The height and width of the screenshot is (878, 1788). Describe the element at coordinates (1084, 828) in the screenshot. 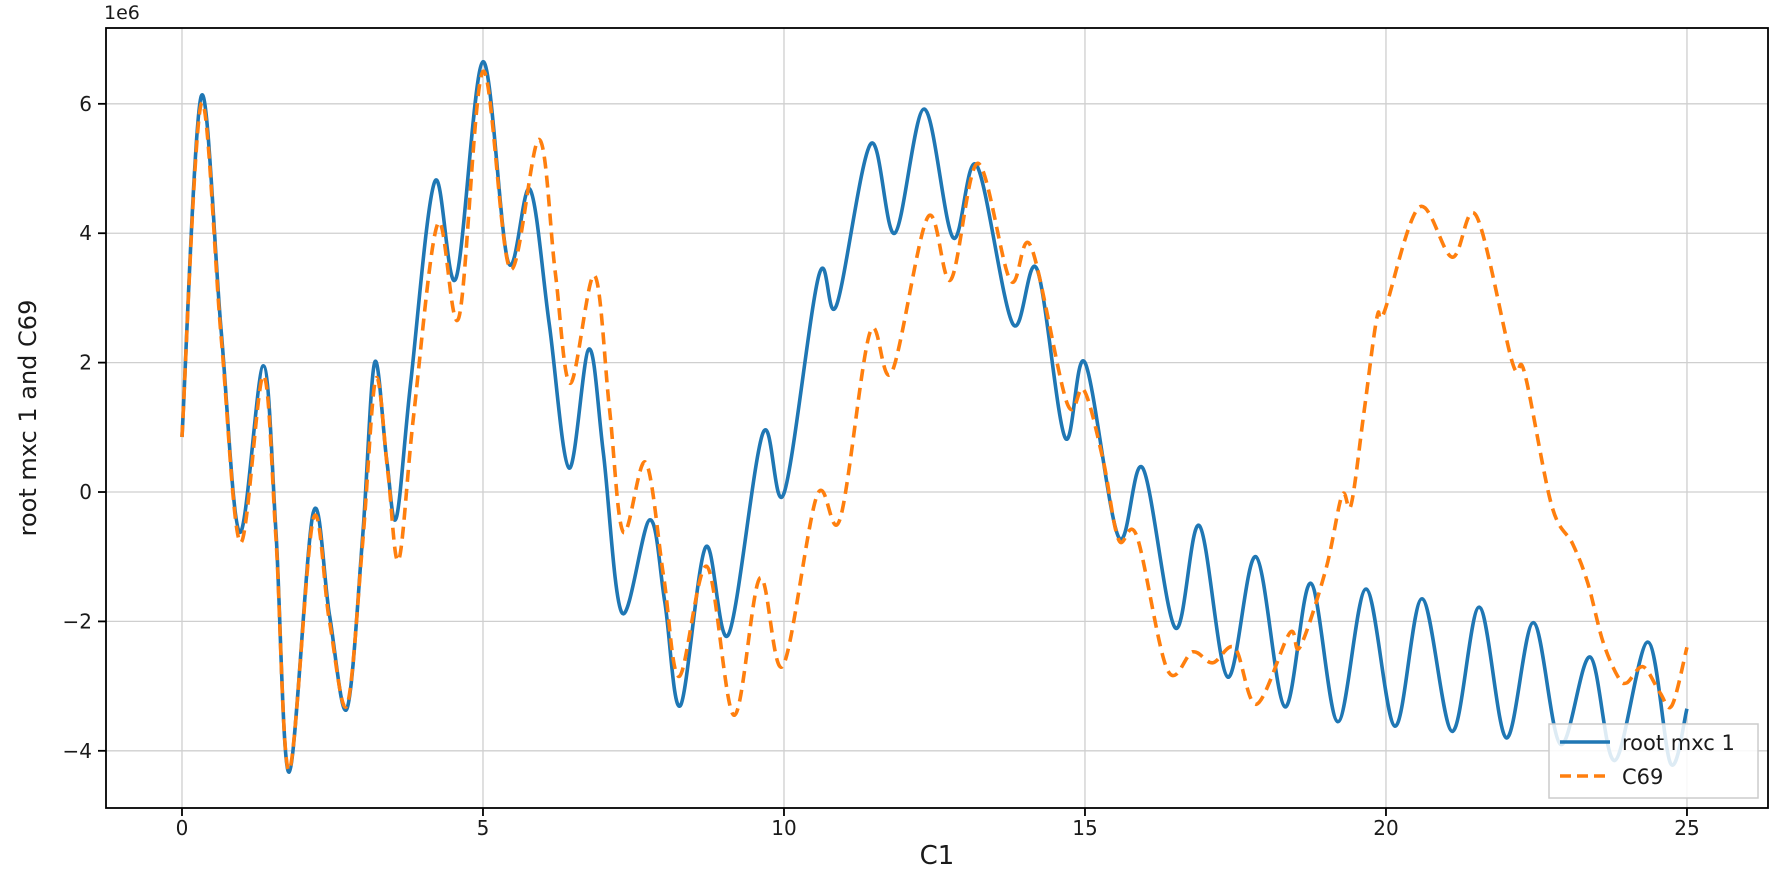

I see `x-tick-label: 15` at that location.